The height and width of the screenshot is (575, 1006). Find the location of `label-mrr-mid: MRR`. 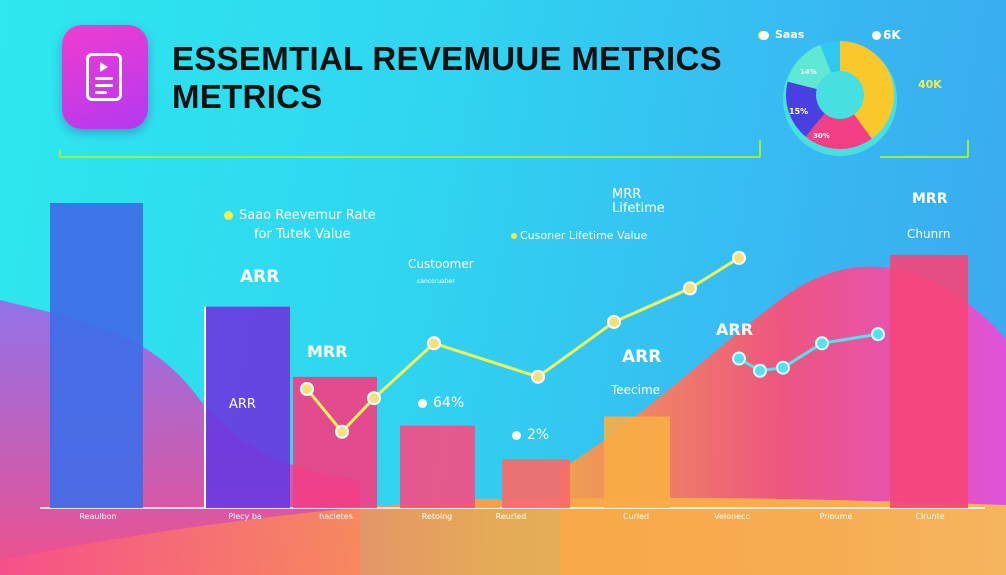

label-mrr-mid: MRR is located at coordinates (327, 351).